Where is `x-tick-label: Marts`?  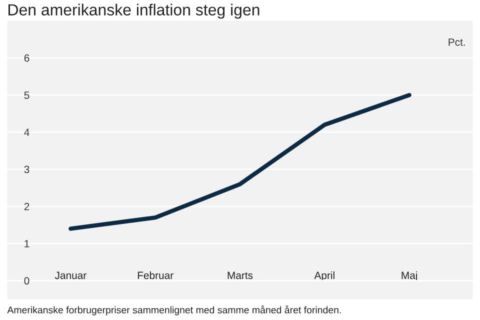 x-tick-label: Marts is located at coordinates (240, 276).